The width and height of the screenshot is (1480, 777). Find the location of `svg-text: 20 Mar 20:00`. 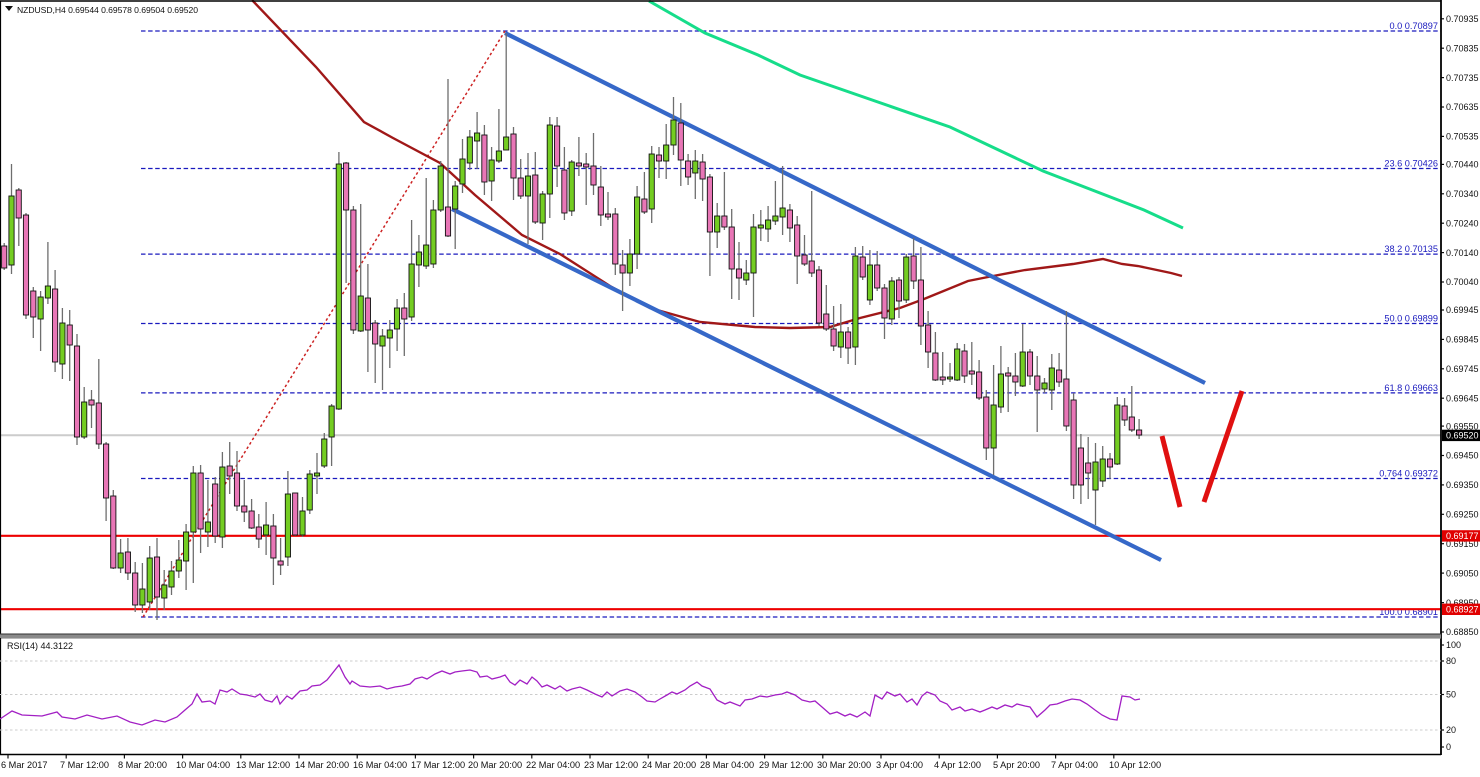

svg-text: 20 Mar 20:00 is located at coordinates (495, 765).